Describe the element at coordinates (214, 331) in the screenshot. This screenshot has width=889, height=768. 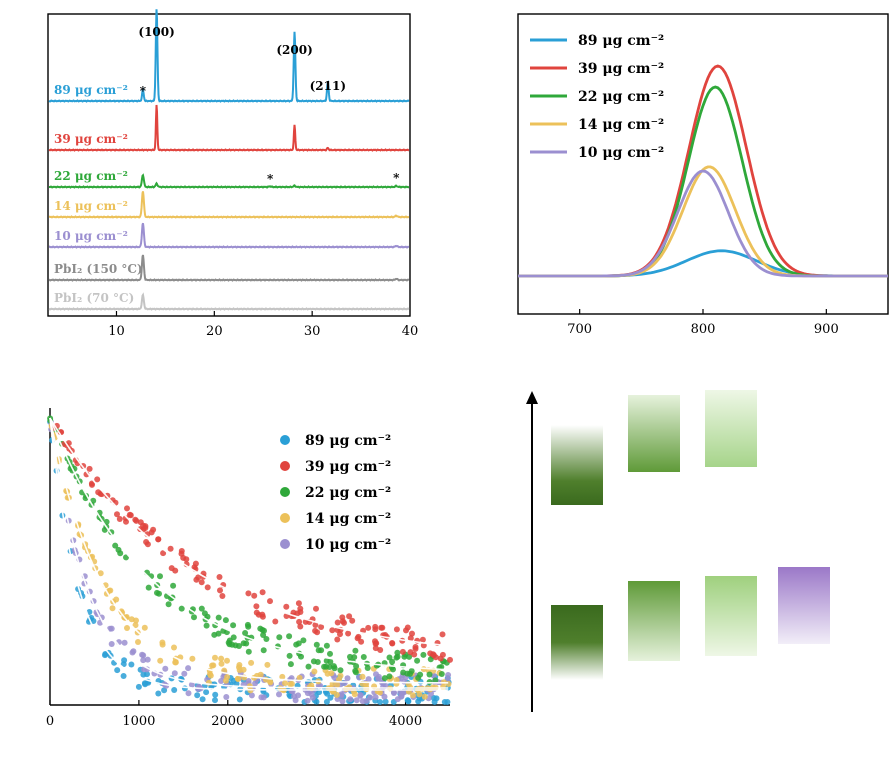
I see `xrd-x-tick-label: 20` at that location.